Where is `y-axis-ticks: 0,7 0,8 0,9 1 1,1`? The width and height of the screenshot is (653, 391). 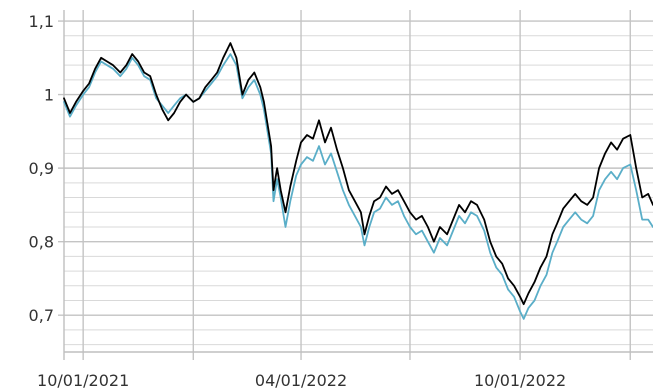
y-axis-ticks: 0,7 0,8 0,9 1 1,1 is located at coordinates (41, 168).